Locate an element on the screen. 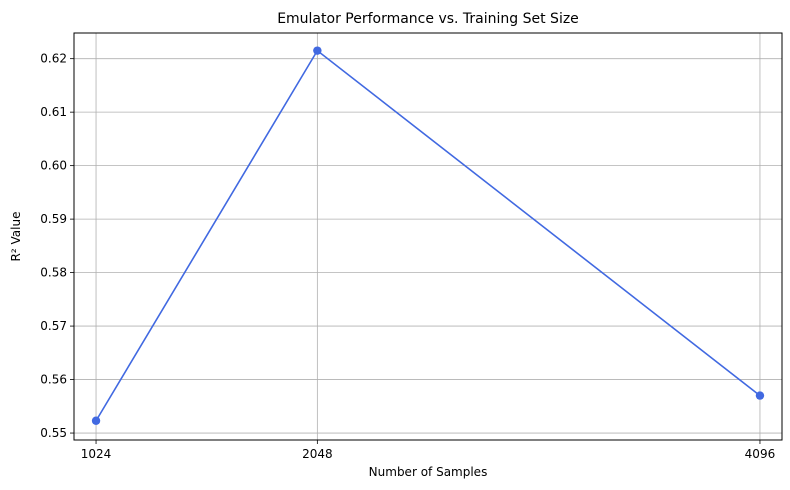  x-tick-label: 4096 is located at coordinates (760, 454).